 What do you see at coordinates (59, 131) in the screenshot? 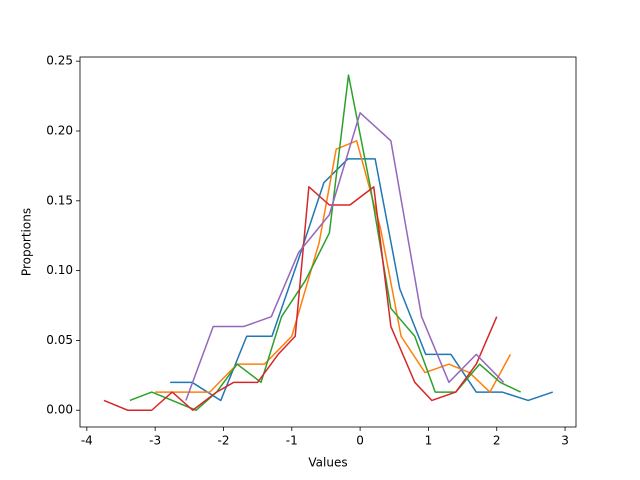
I see `y-tick-label: 0.20` at bounding box center [59, 131].